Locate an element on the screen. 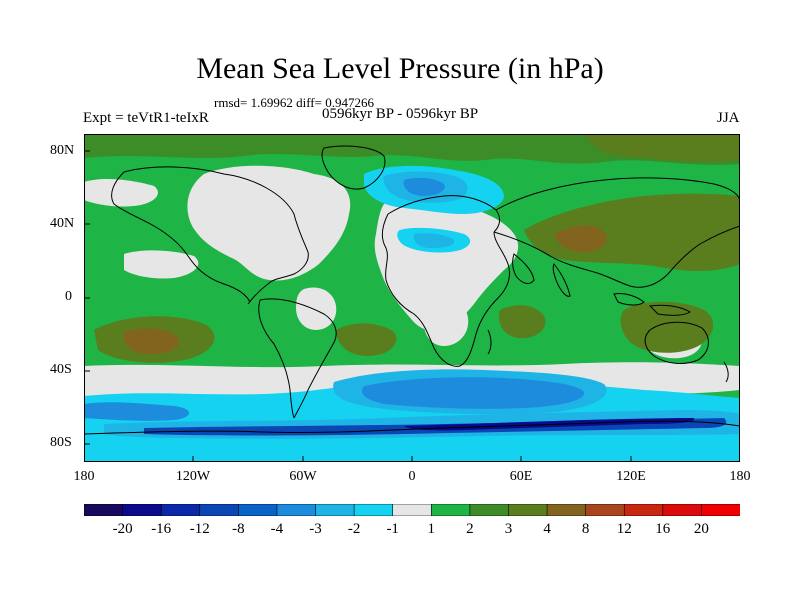 The width and height of the screenshot is (800, 600). lon-tick-120w: 120W is located at coordinates (193, 476).